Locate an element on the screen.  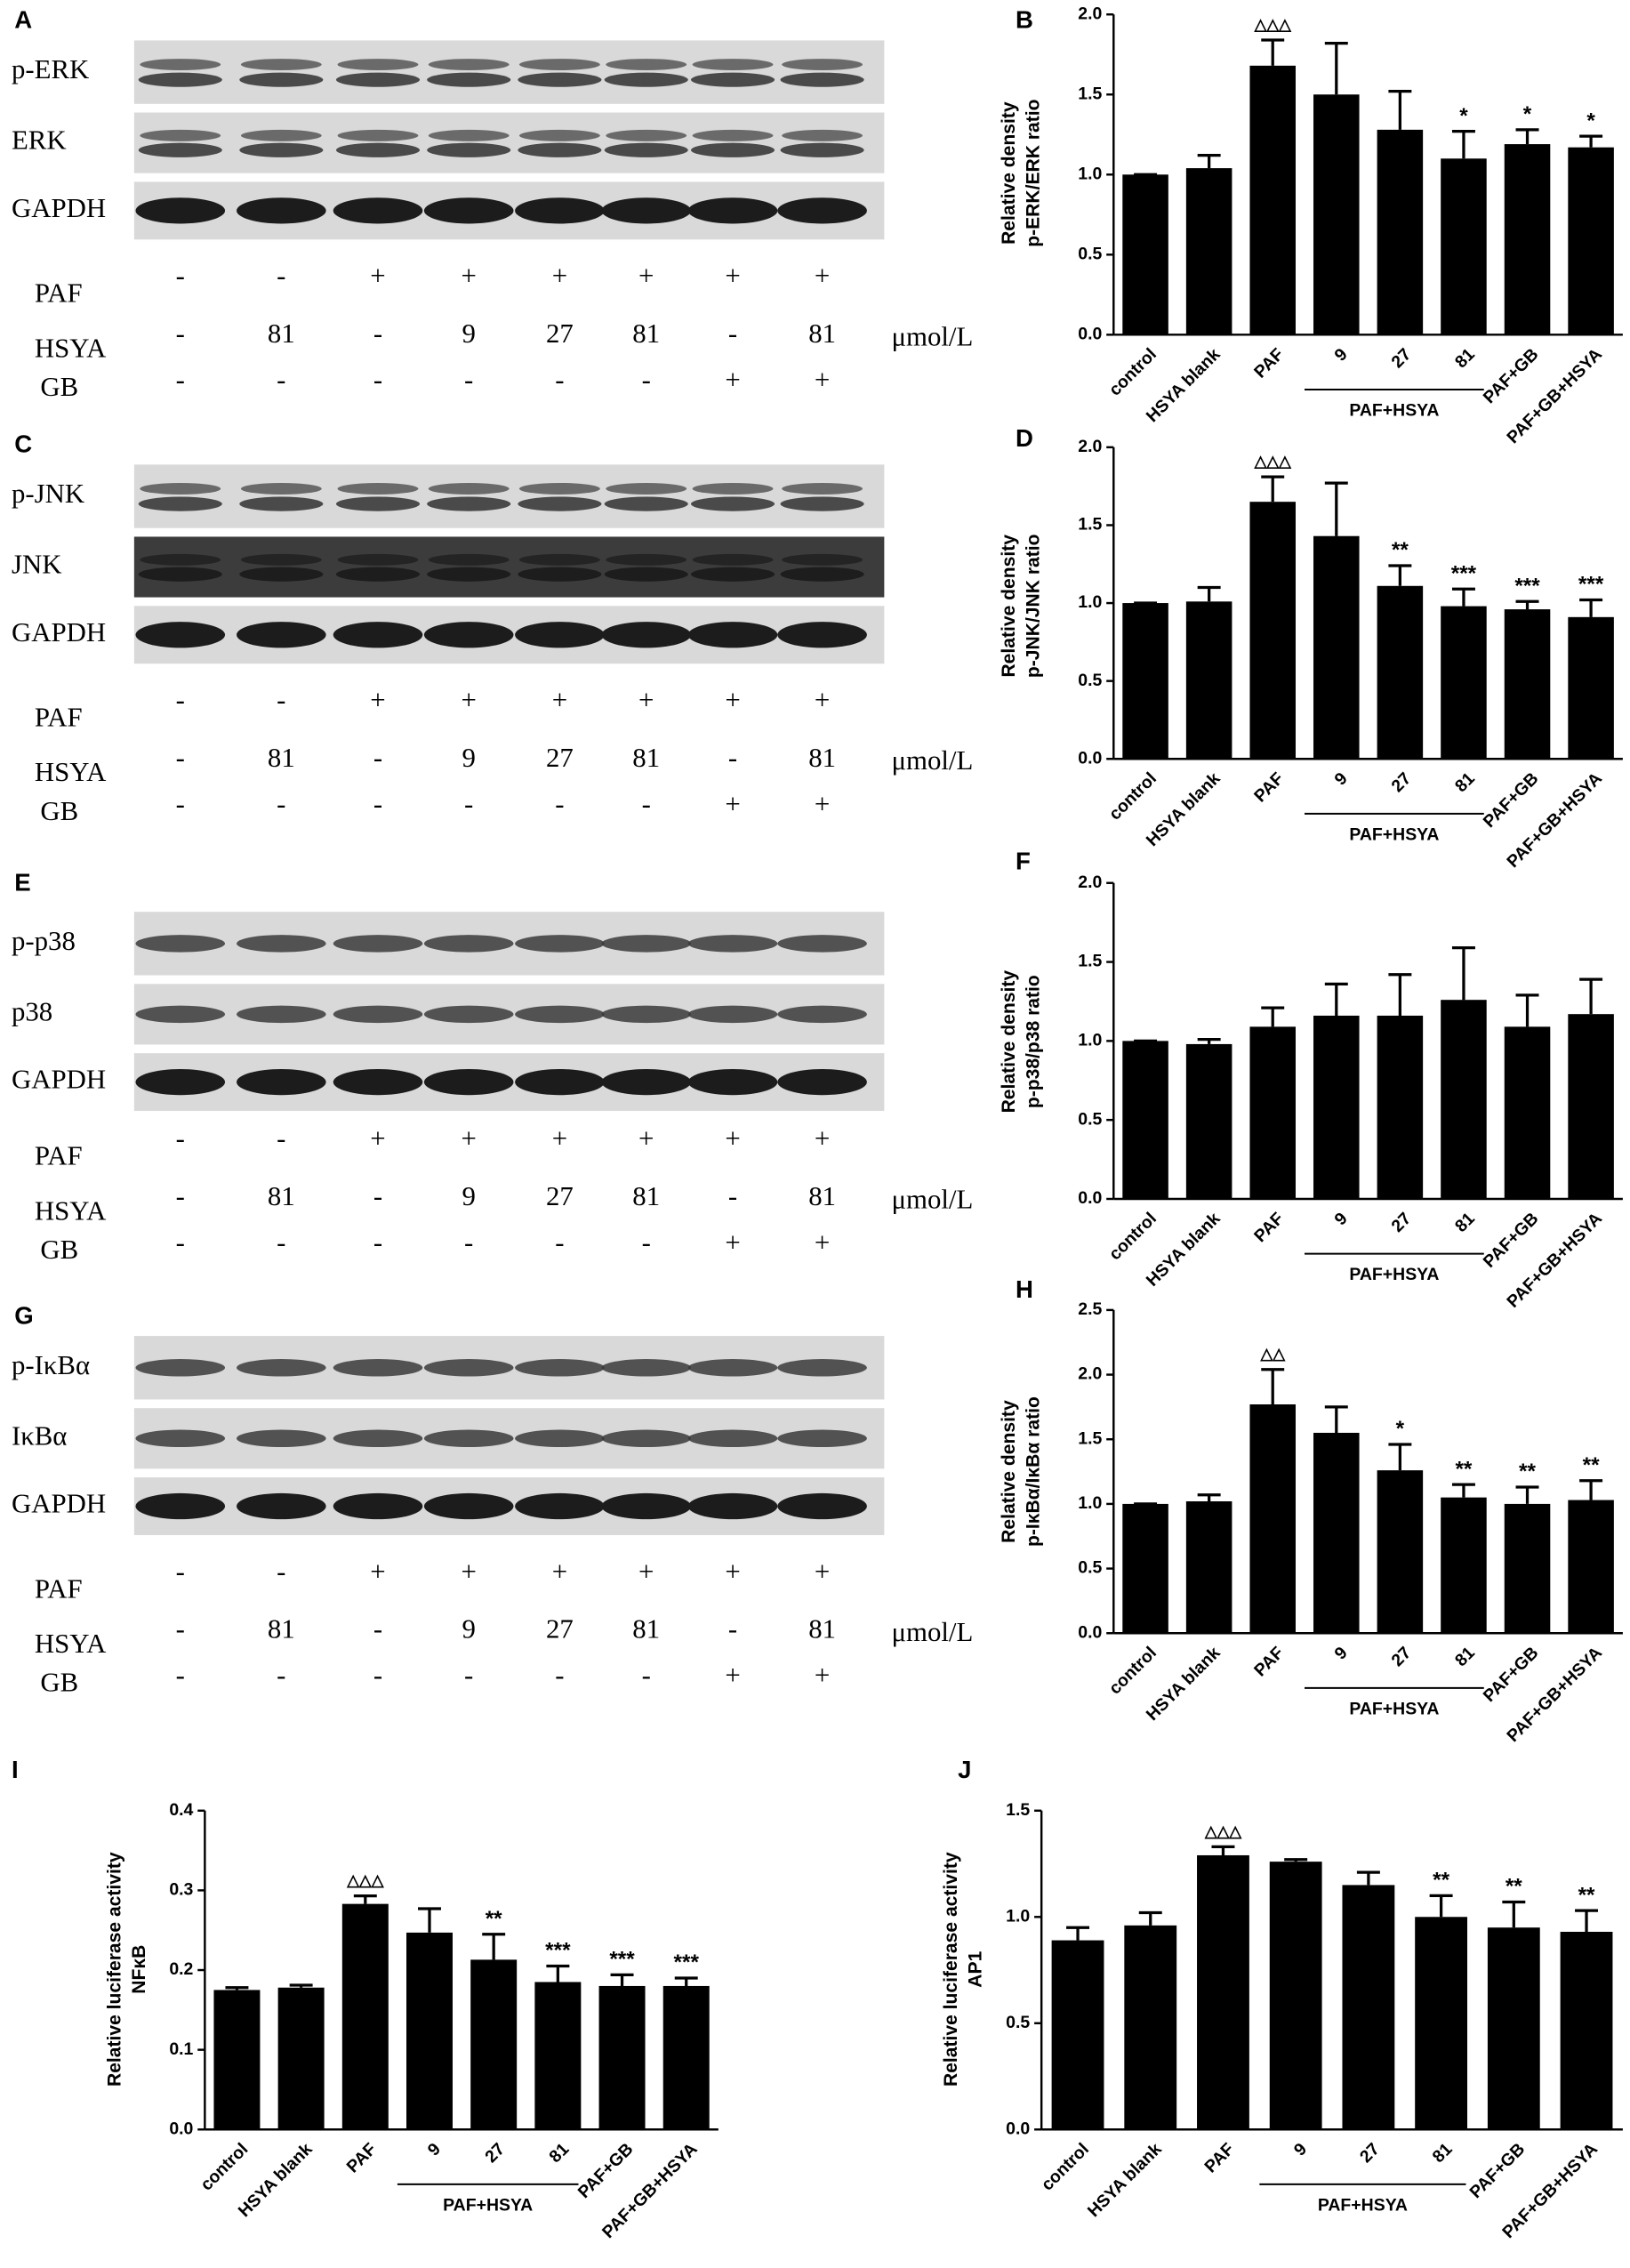
panel-label: B is located at coordinates (1024, 20).